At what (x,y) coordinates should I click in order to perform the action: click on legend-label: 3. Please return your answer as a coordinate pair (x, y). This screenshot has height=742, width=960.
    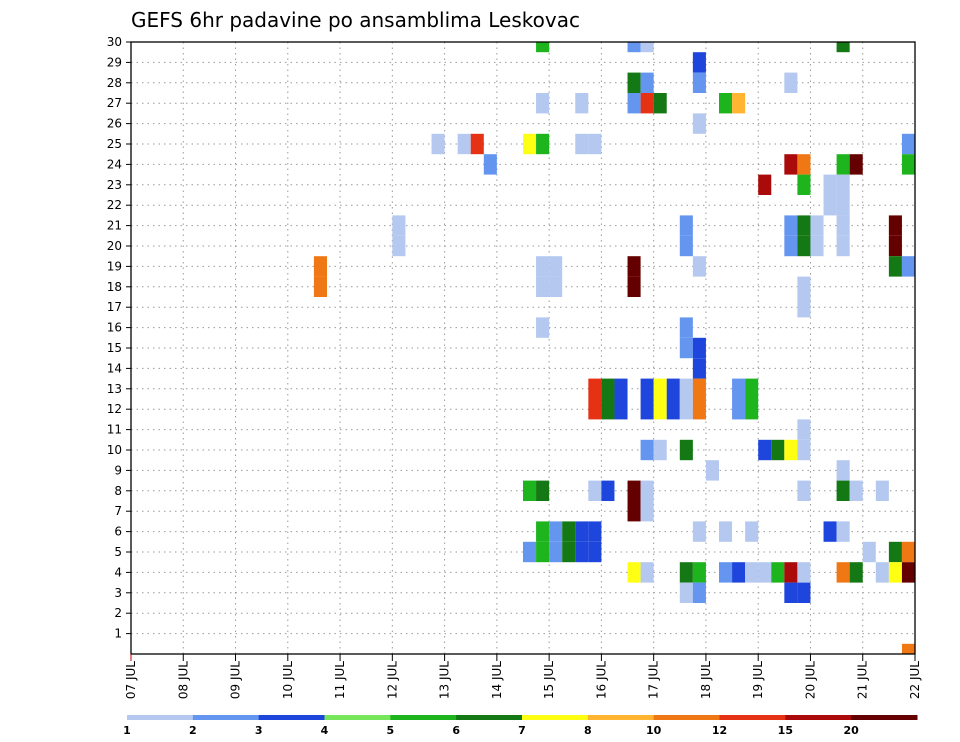
    Looking at the image, I should click on (259, 730).